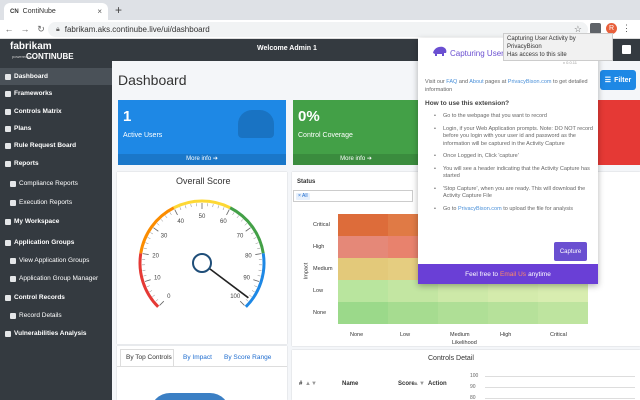  I want to click on sidebar-item-application-groups: Application Groups, so click(56, 242).